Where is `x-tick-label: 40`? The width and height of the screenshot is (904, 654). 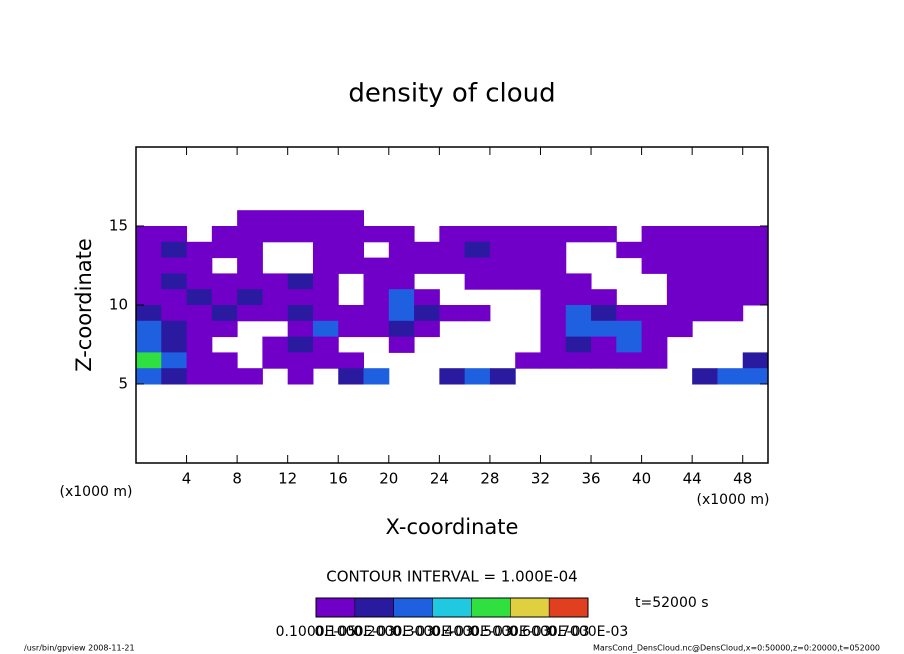
x-tick-label: 40 is located at coordinates (641, 479).